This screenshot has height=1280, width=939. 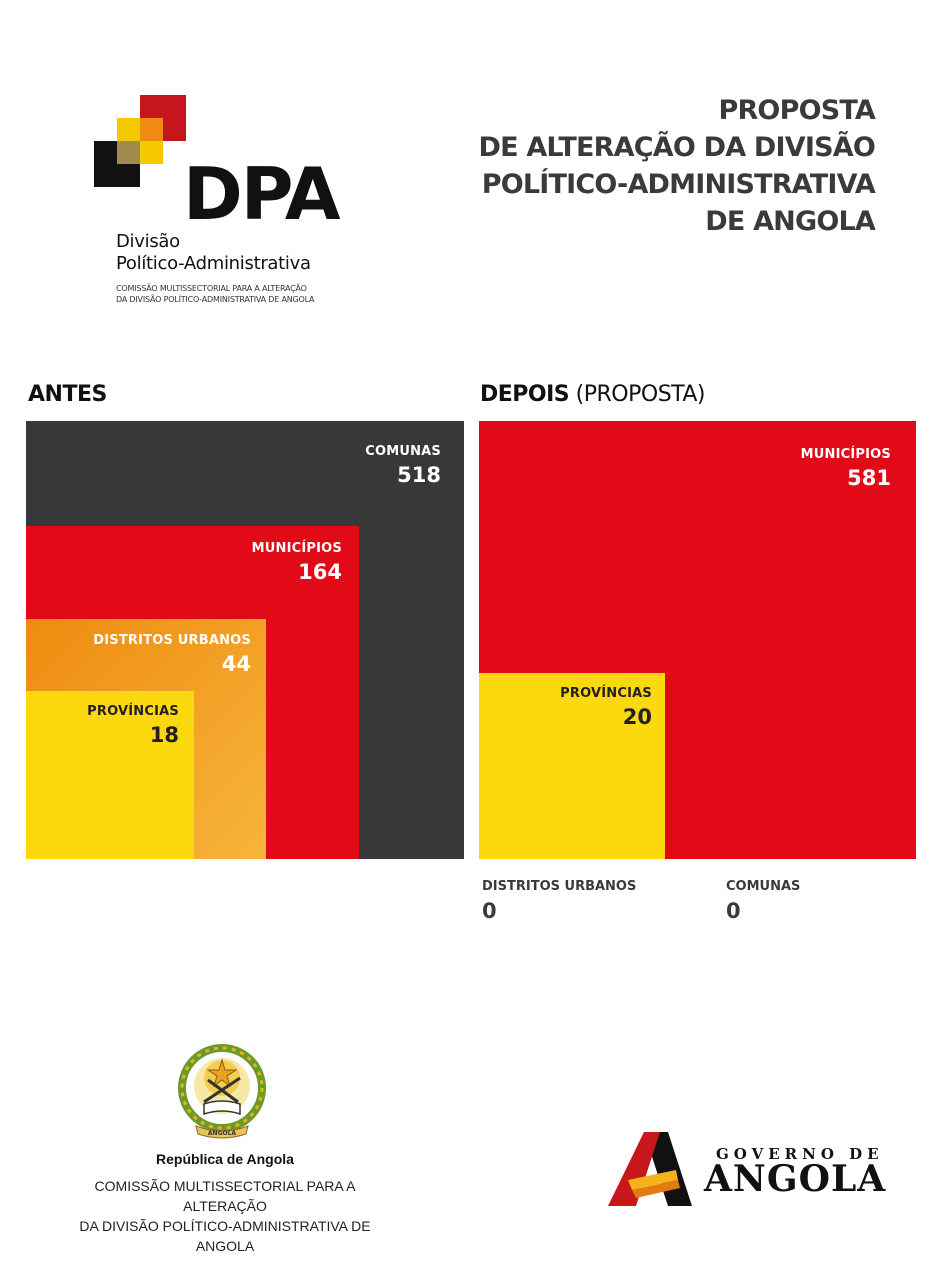 What do you see at coordinates (572, 766) in the screenshot?
I see `depois-provincias-box` at bounding box center [572, 766].